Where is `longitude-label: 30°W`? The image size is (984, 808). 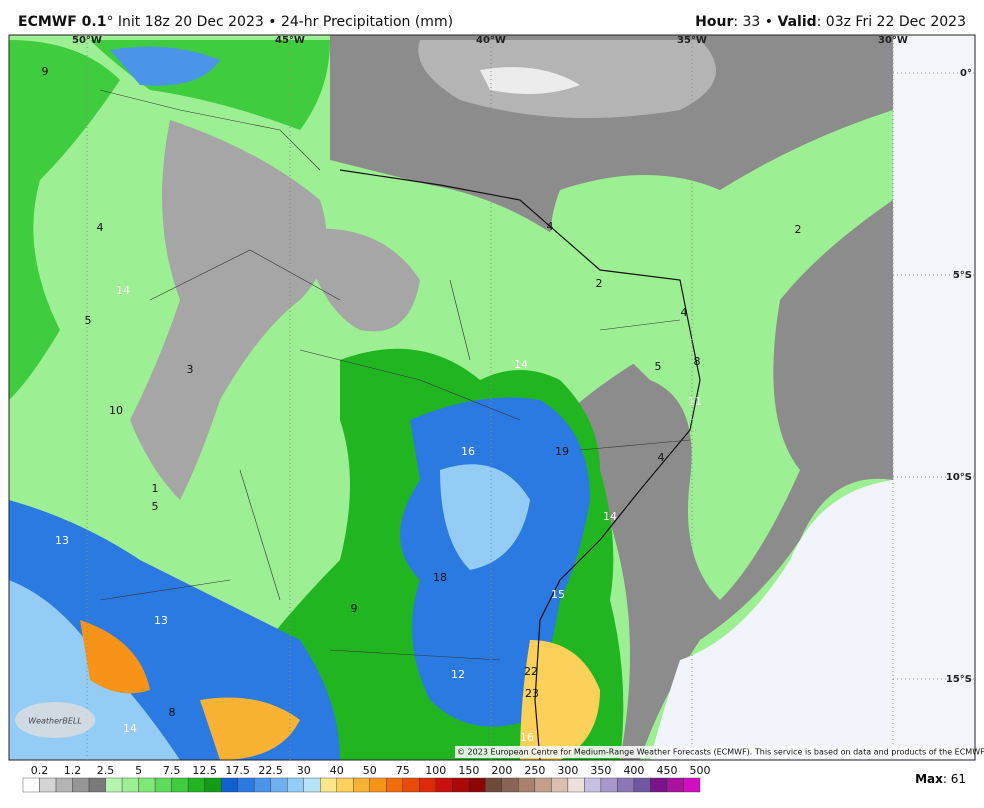
longitude-label: 30°W is located at coordinates (893, 40).